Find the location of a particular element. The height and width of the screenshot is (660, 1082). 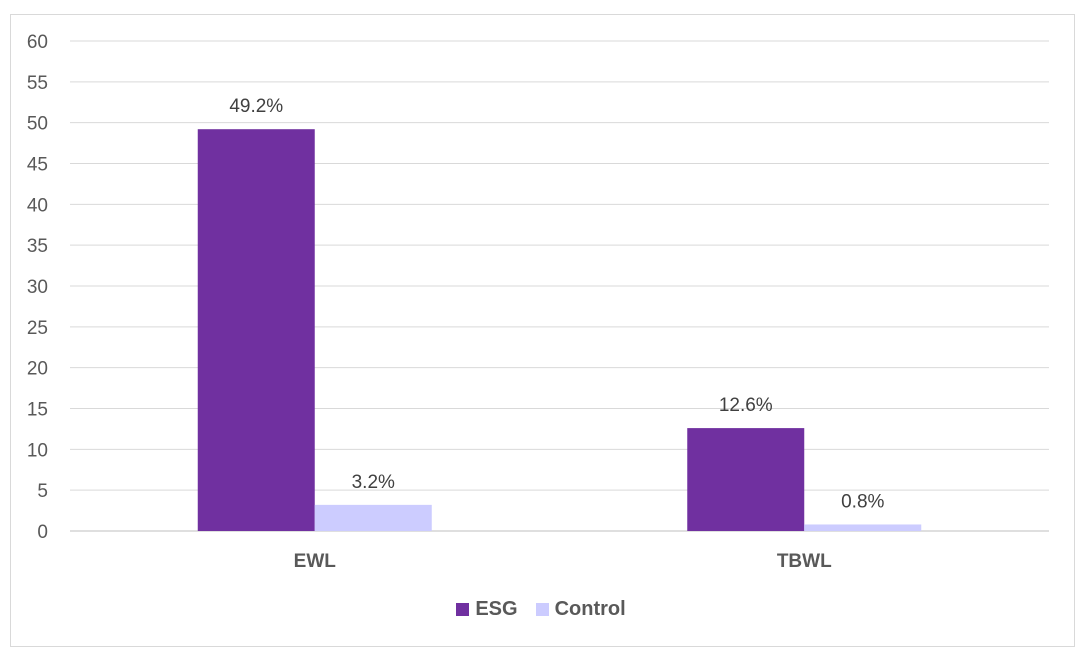

legend-item: Control is located at coordinates (580, 609).